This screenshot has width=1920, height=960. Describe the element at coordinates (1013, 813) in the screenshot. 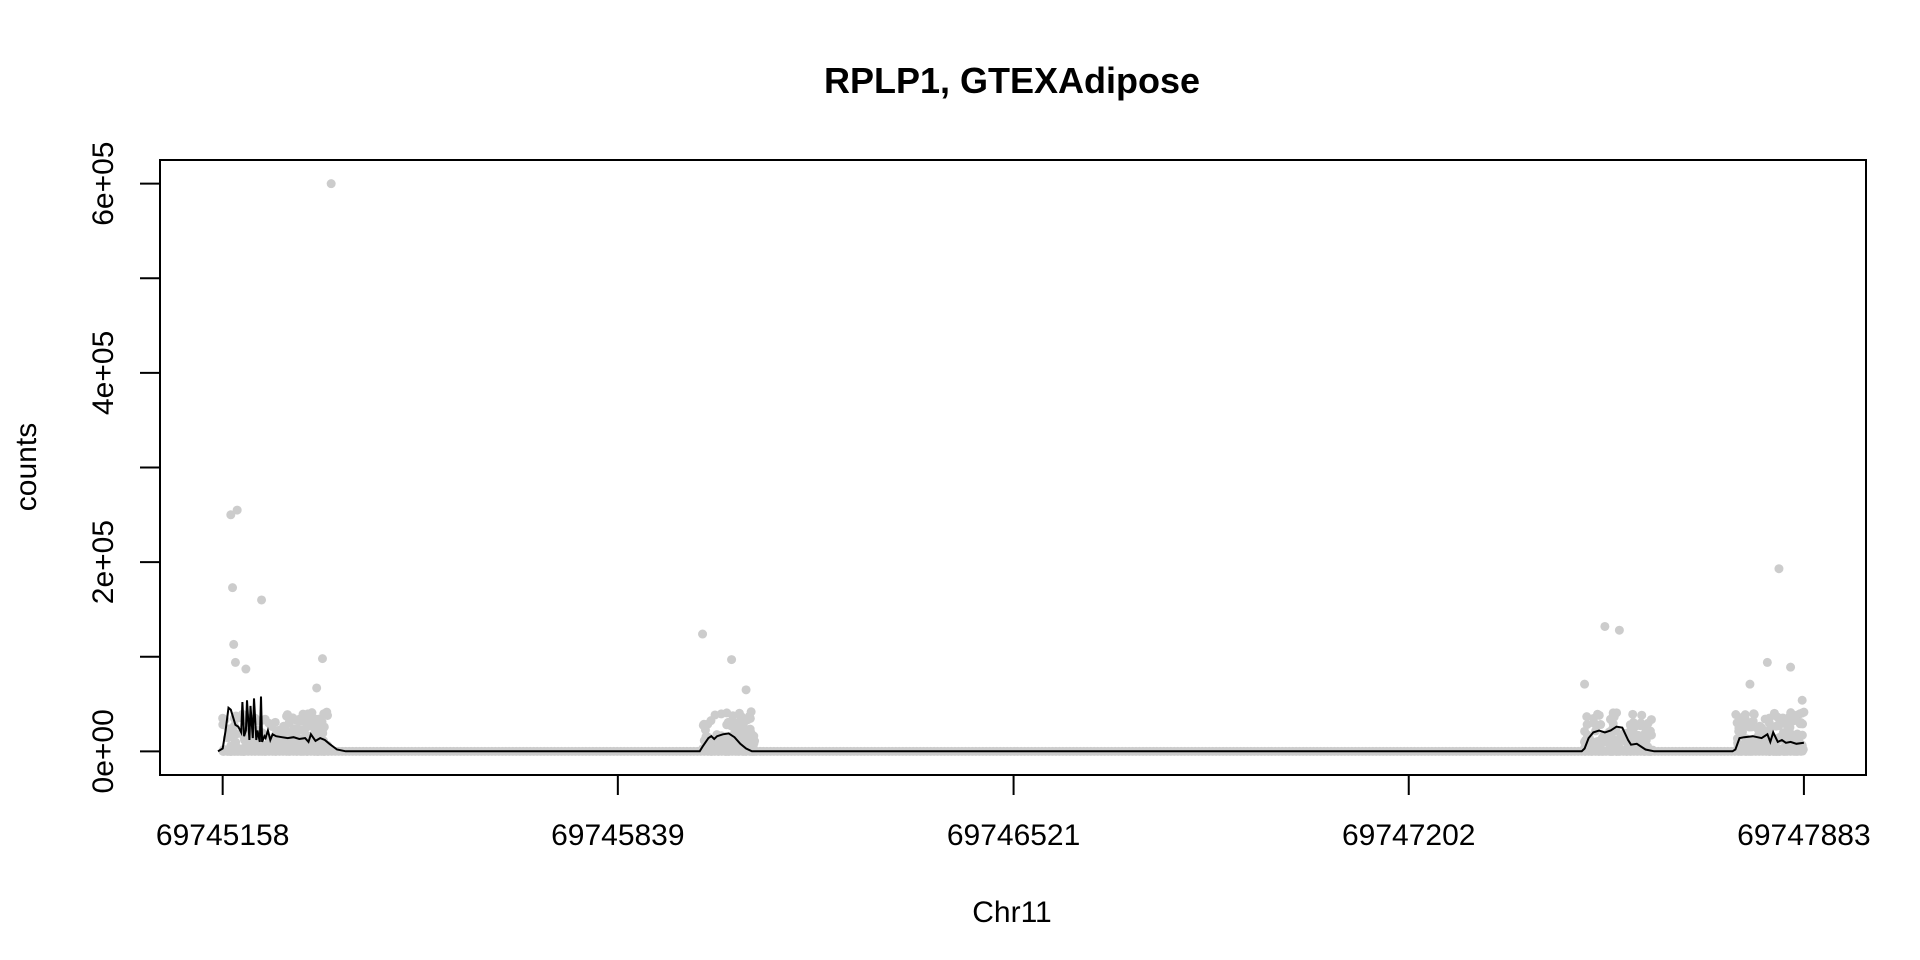

I see `x-axis: 69745158 69745839 69746521 69747202 69747883` at that location.